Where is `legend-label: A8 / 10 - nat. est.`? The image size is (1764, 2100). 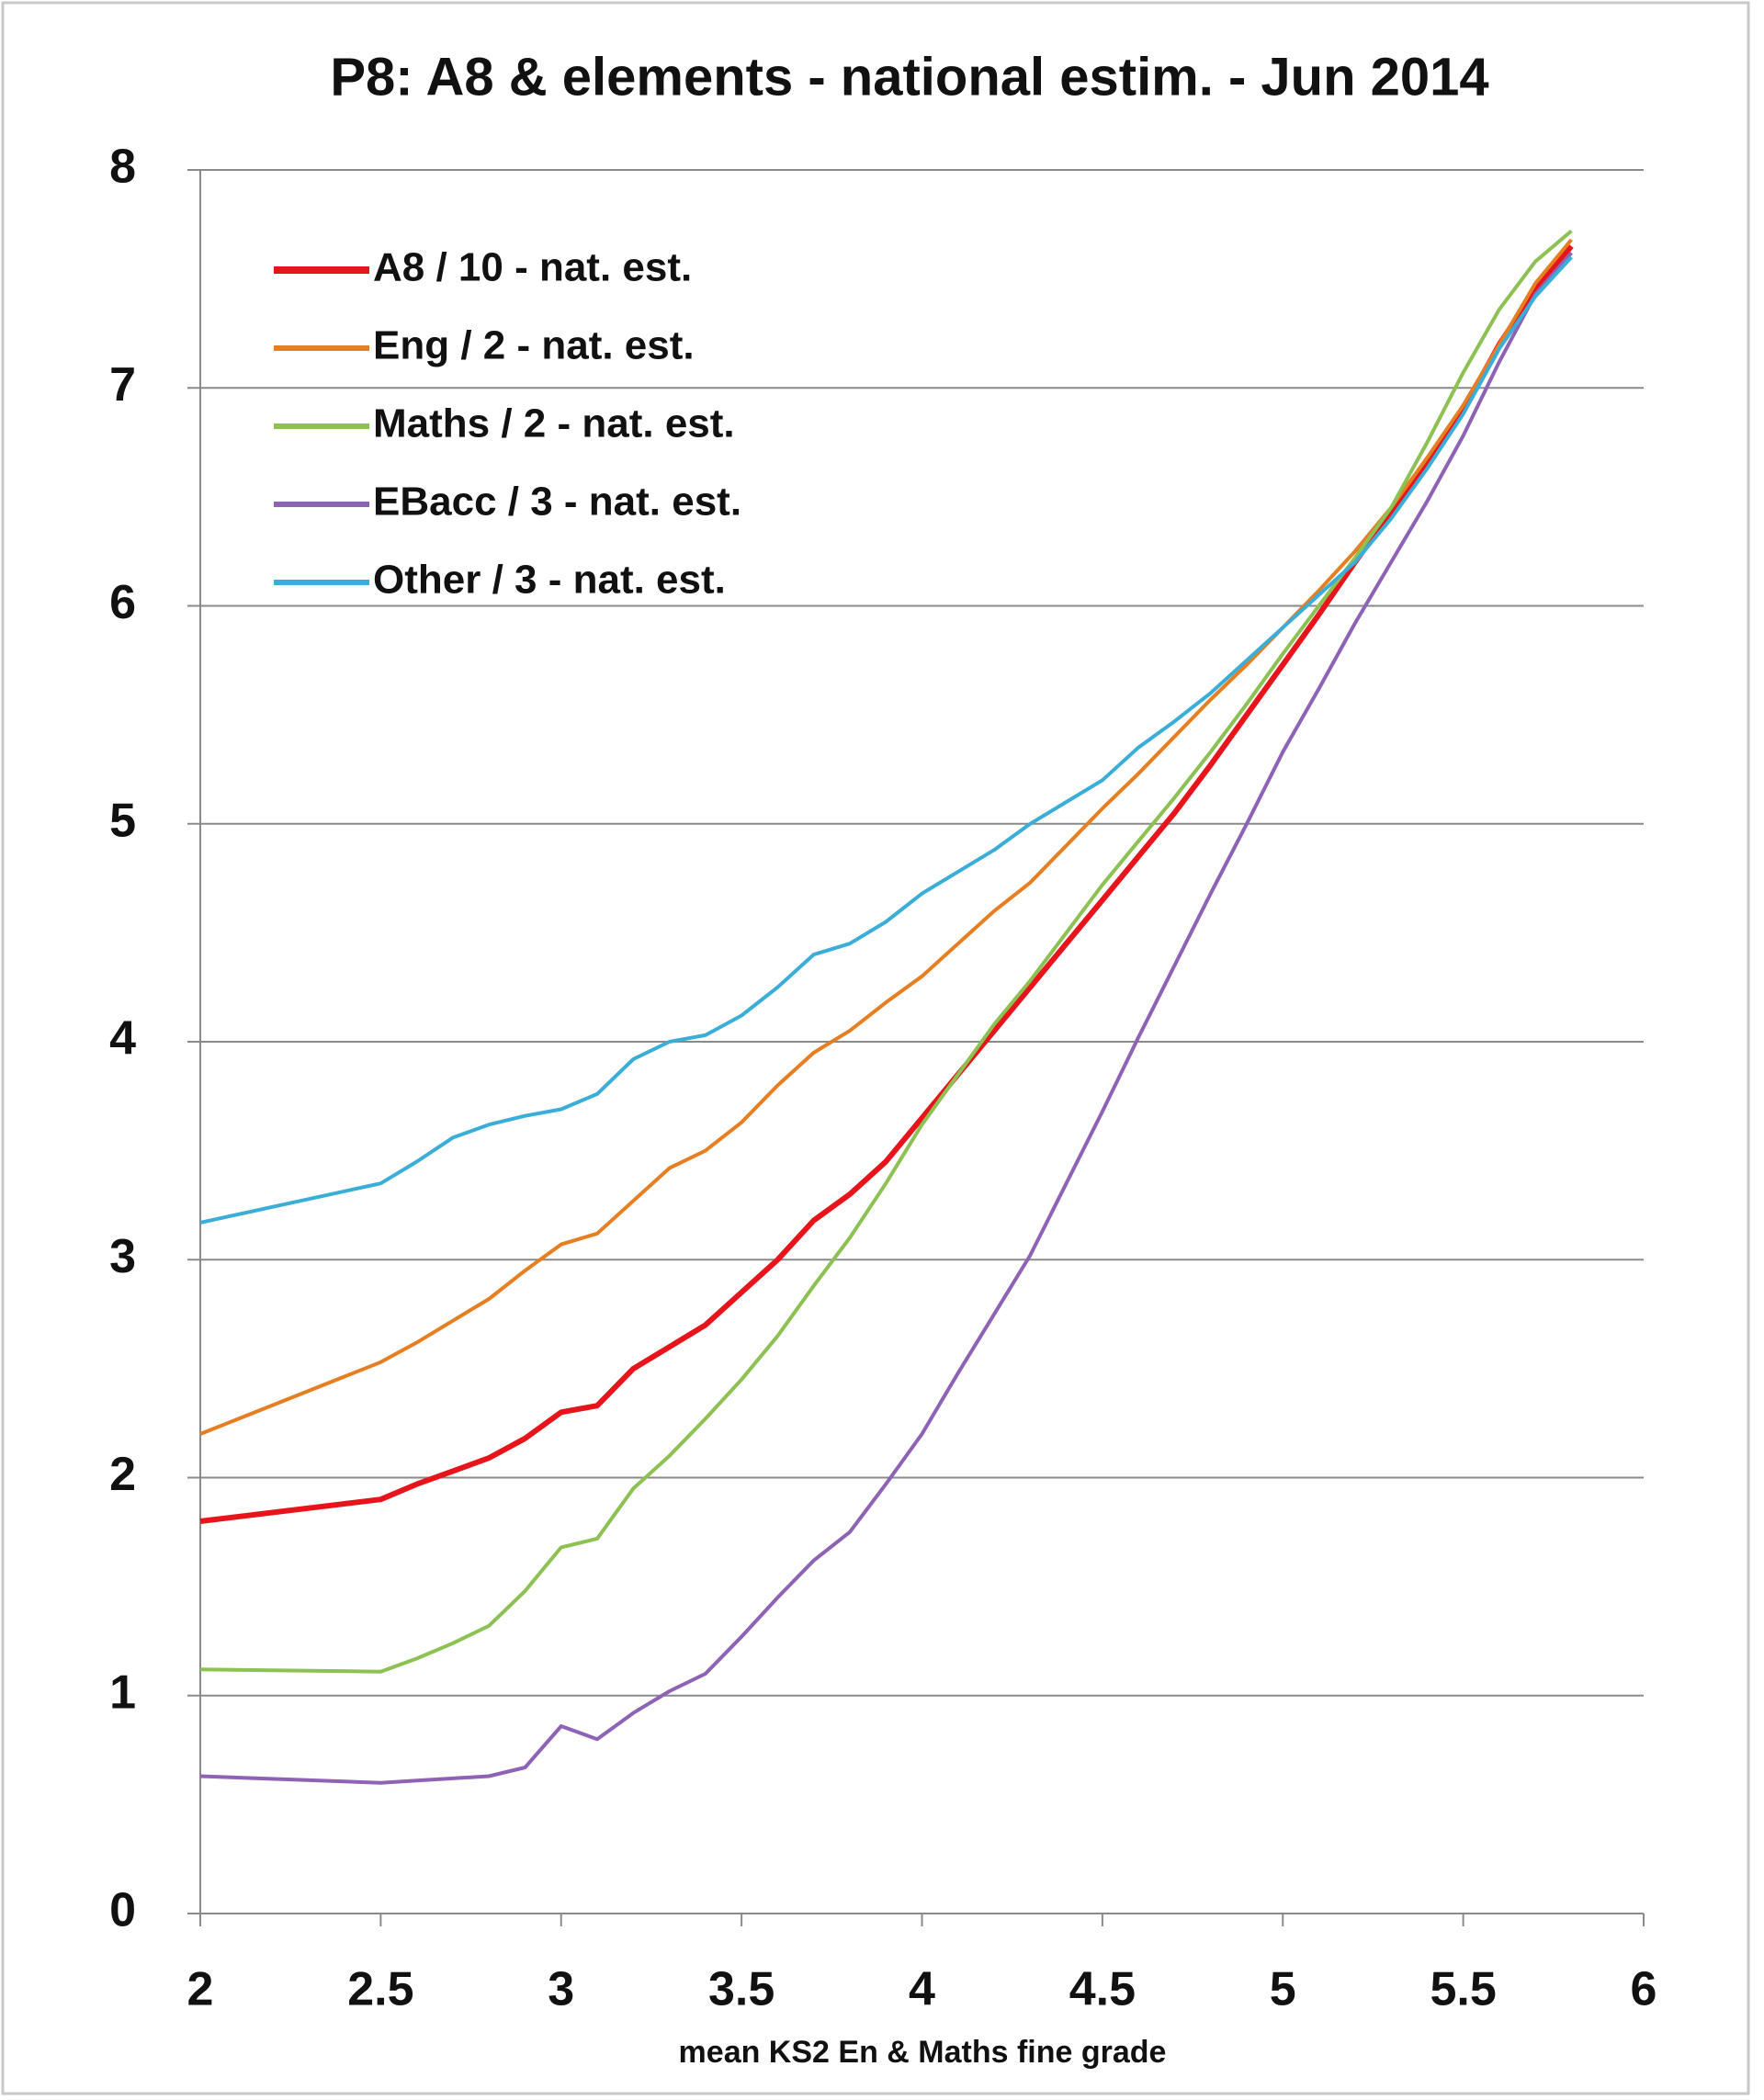 legend-label: A8 / 10 - nat. est. is located at coordinates (533, 267).